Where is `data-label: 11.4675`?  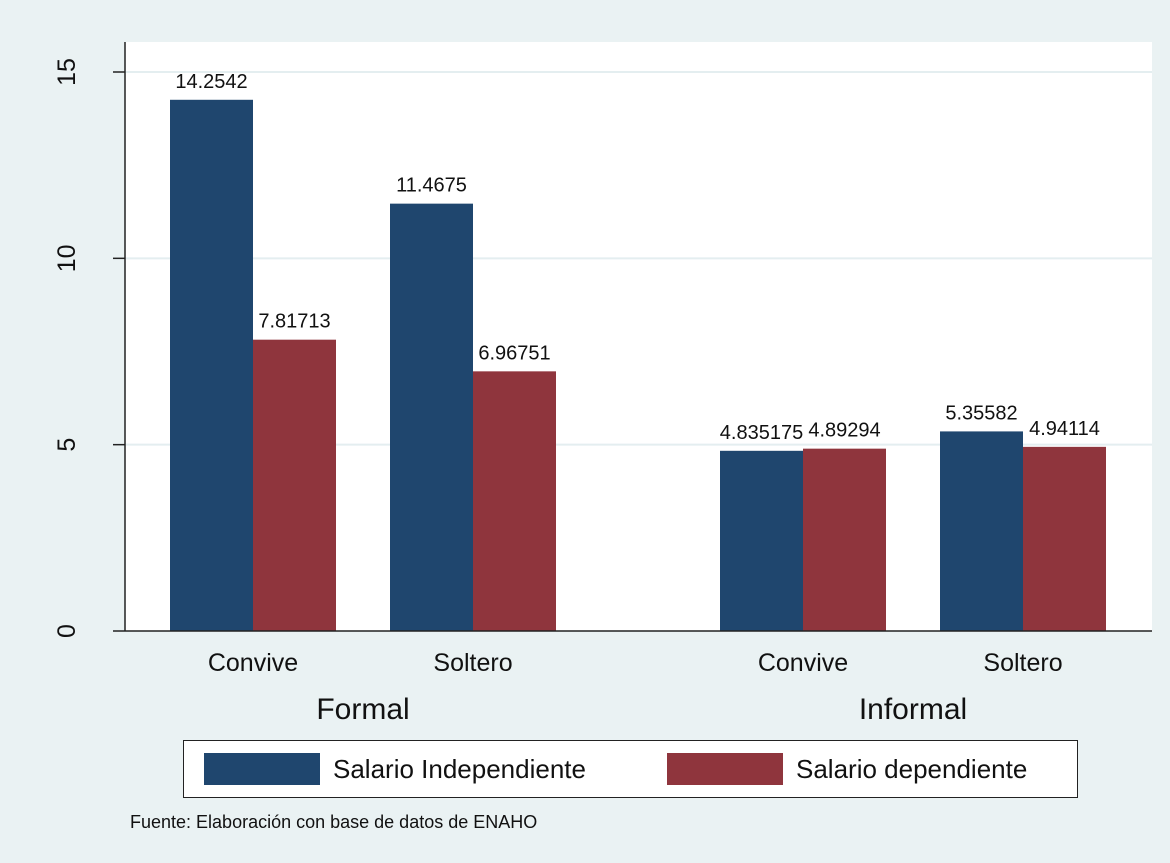
data-label: 11.4675 is located at coordinates (431, 186).